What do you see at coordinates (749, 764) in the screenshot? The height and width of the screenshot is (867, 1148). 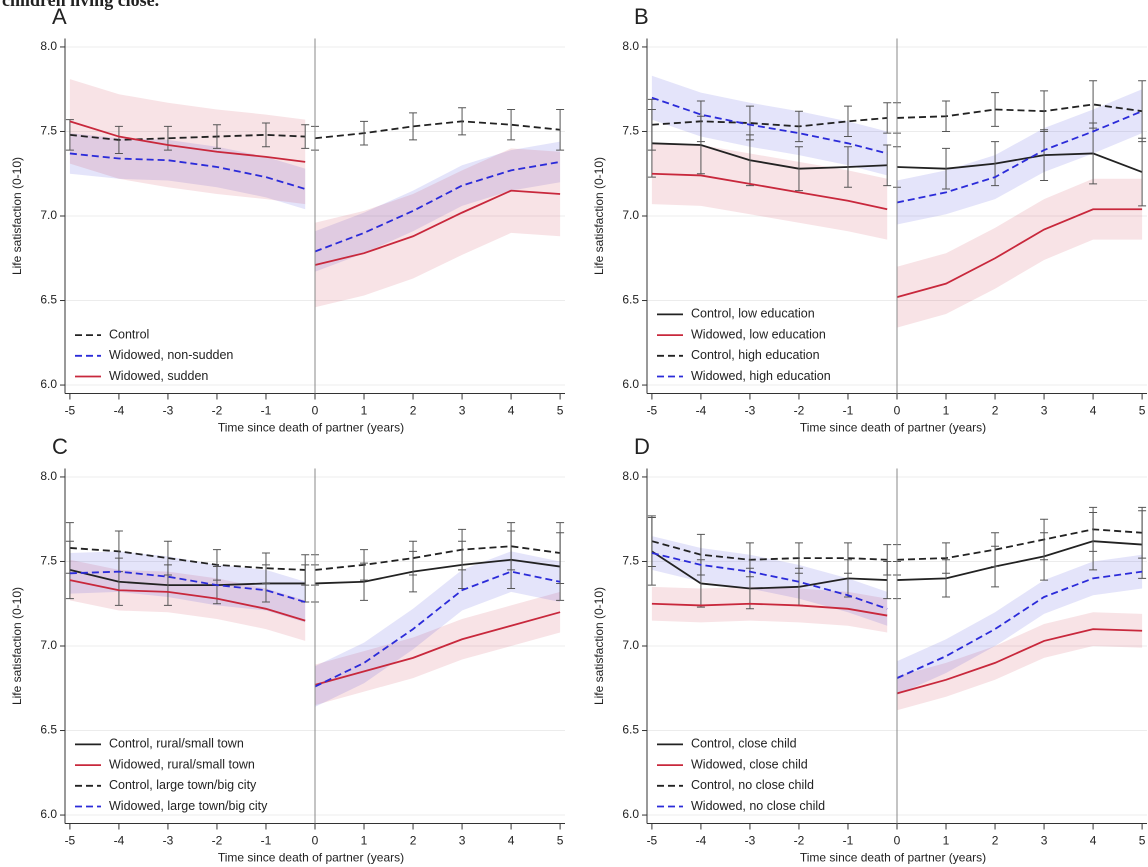 I see `legend-label: Widowed, close child` at bounding box center [749, 764].